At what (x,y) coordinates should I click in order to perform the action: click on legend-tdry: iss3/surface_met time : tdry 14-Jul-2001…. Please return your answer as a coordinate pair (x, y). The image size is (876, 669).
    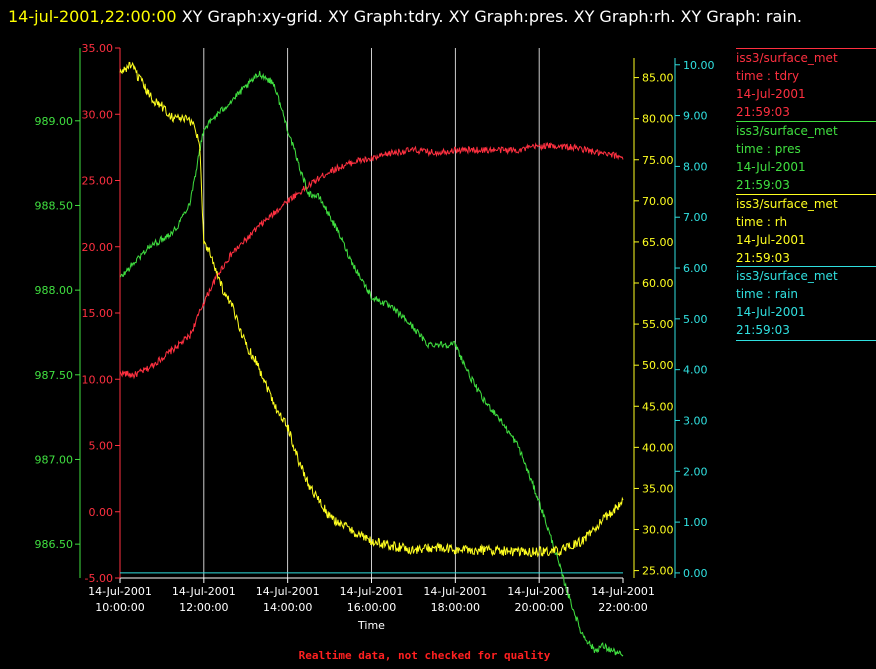
    Looking at the image, I should click on (806, 84).